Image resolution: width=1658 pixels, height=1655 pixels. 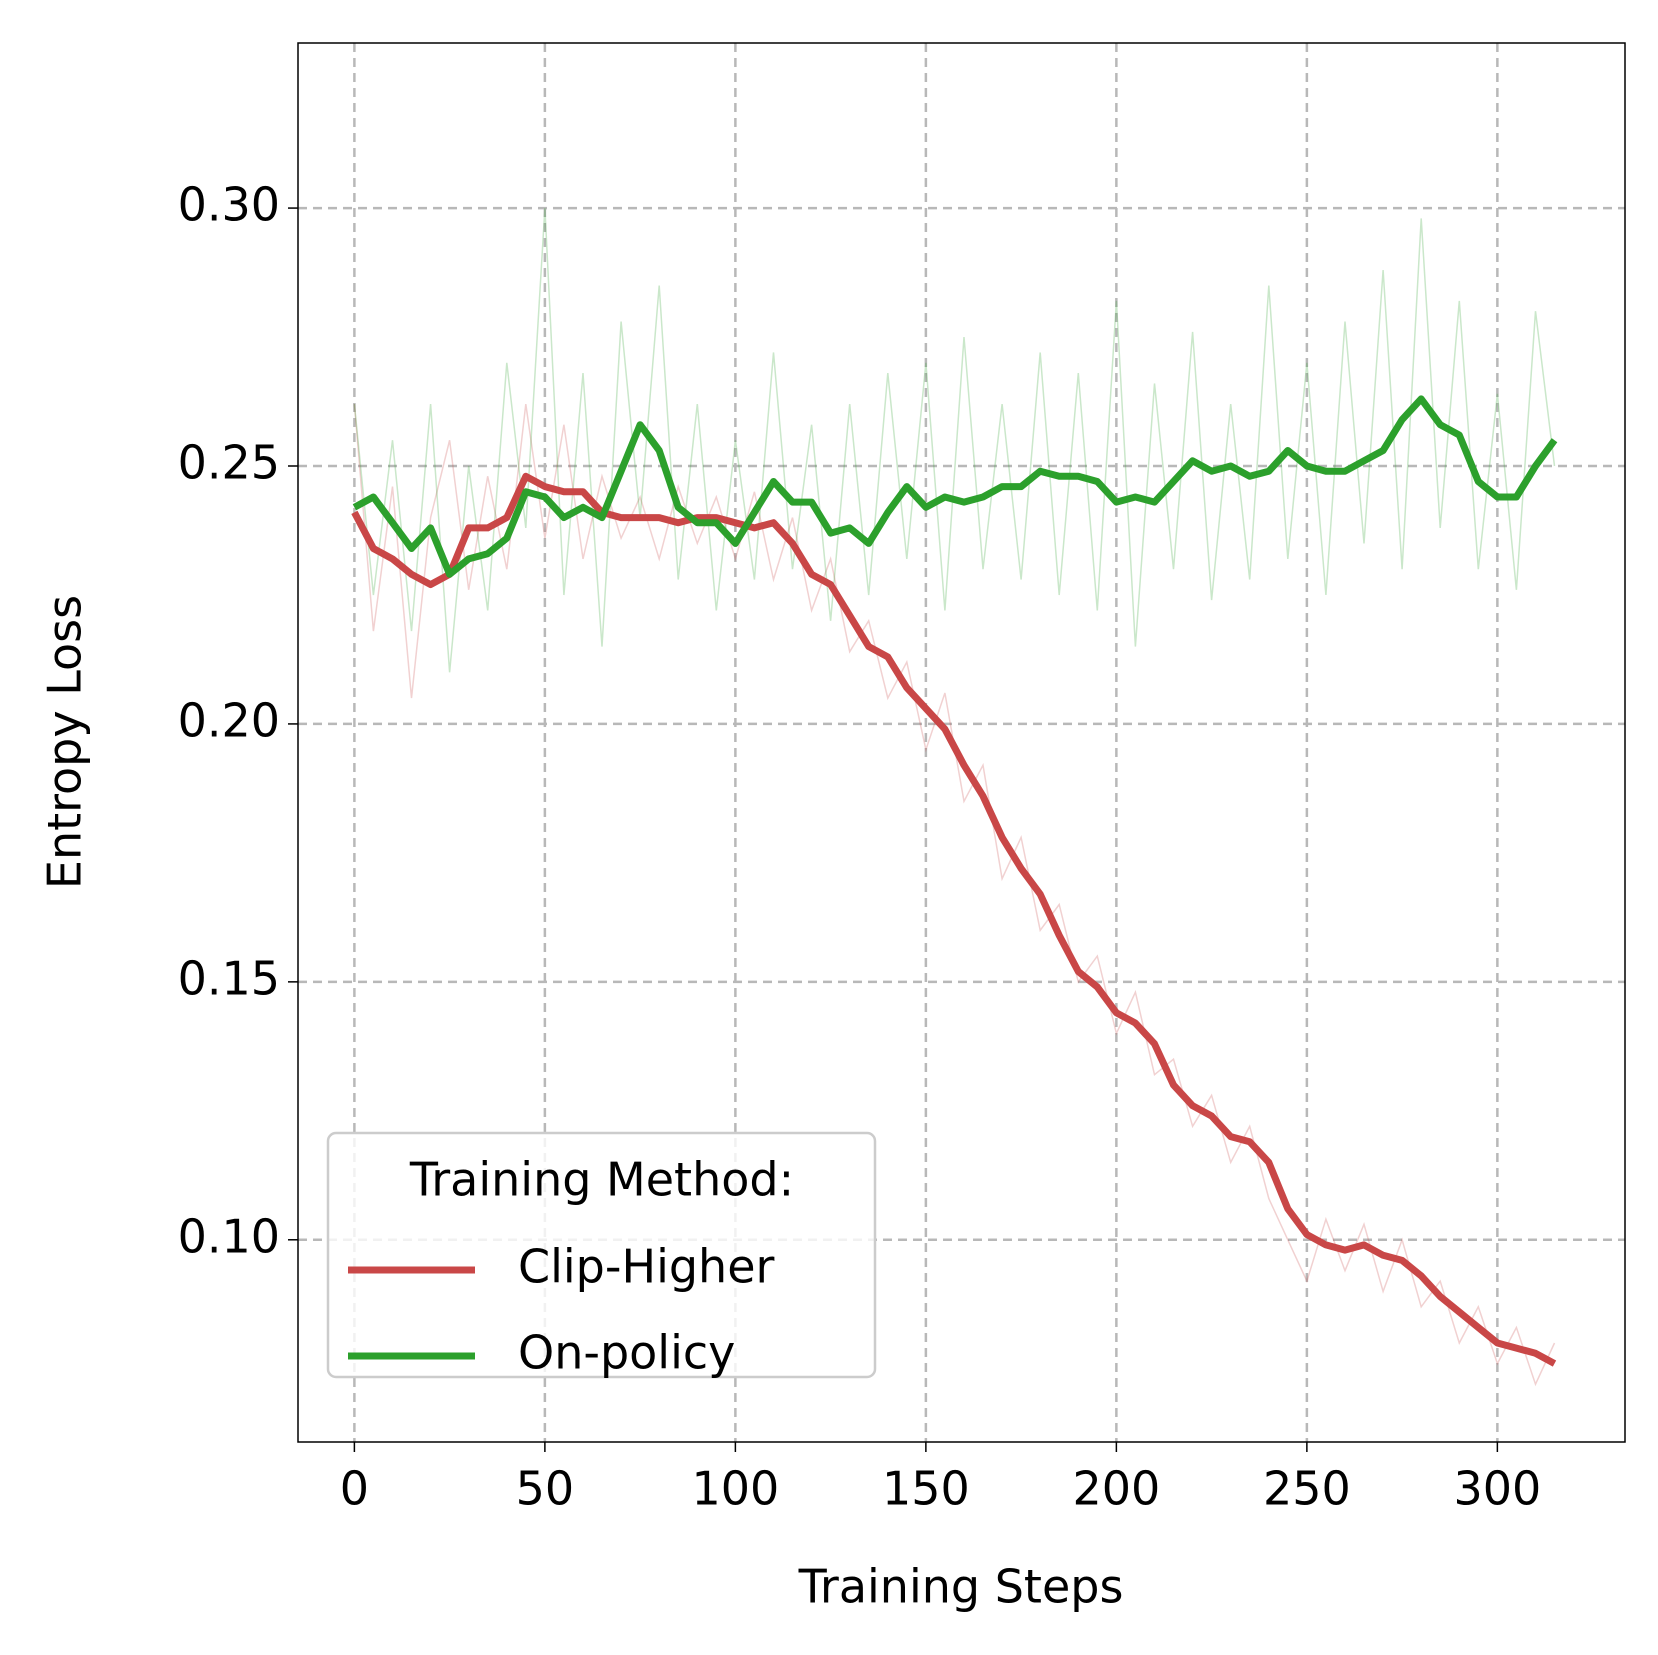 What do you see at coordinates (926, 1489) in the screenshot?
I see `x-tick-label: 150` at bounding box center [926, 1489].